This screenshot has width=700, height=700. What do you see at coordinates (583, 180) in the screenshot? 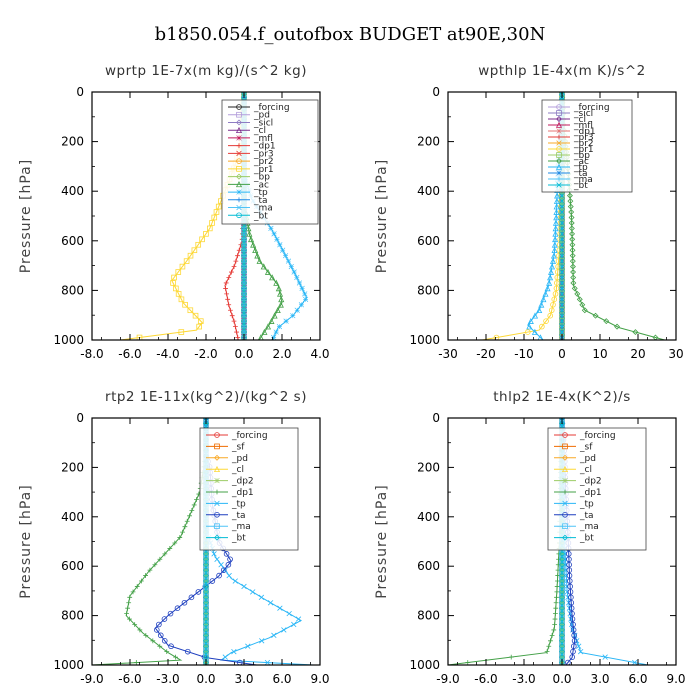
I see `legend-label: _ma` at bounding box center [583, 180].